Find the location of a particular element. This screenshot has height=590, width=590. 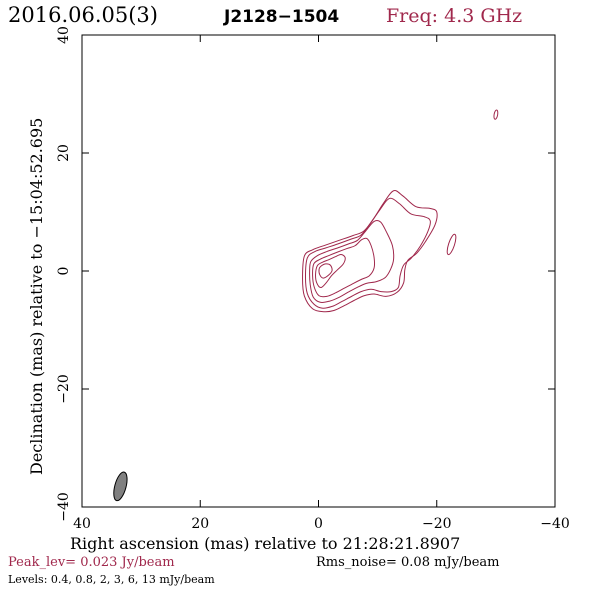

x-tick-label: 0 is located at coordinates (318, 524).